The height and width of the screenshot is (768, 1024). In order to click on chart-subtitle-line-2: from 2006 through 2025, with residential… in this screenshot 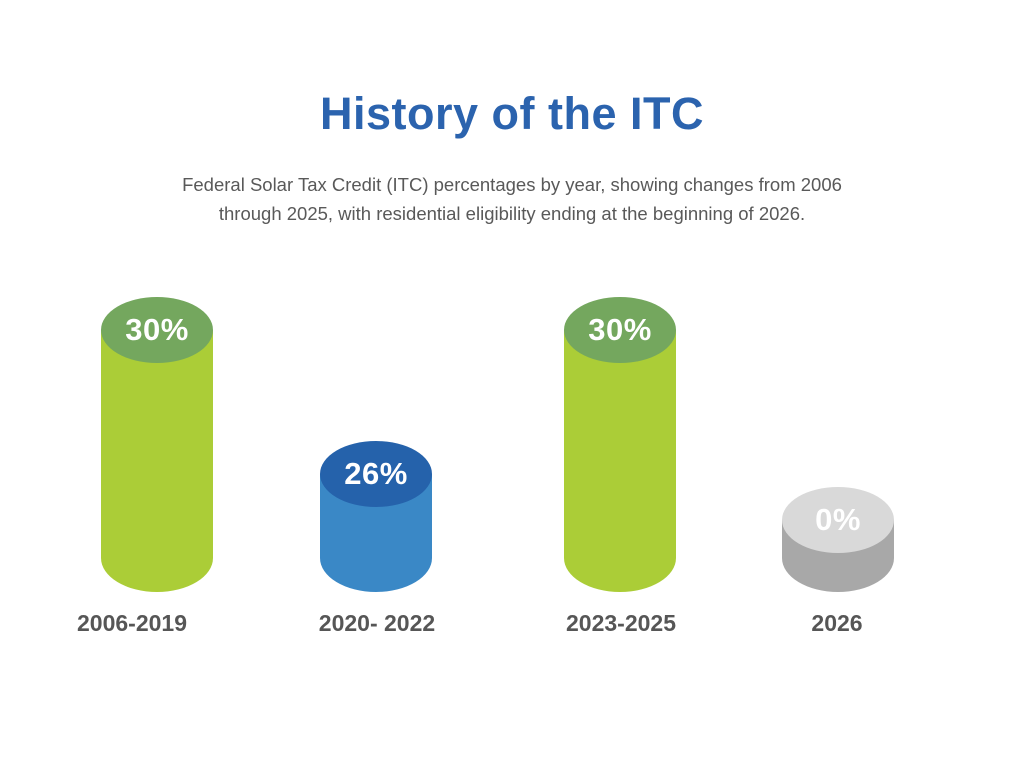, I will do `click(530, 199)`.